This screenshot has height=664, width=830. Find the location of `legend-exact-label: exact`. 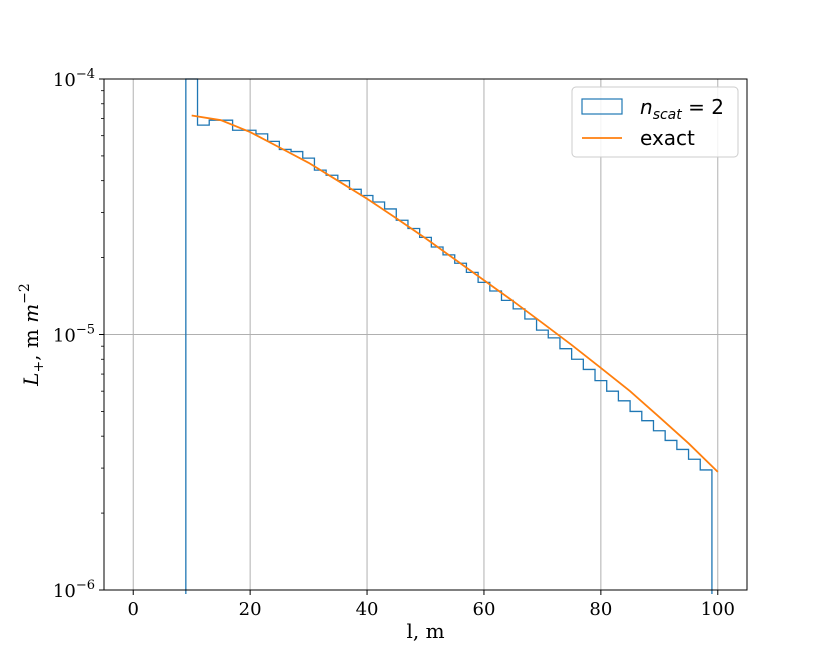

legend-exact-label: exact is located at coordinates (667, 138).